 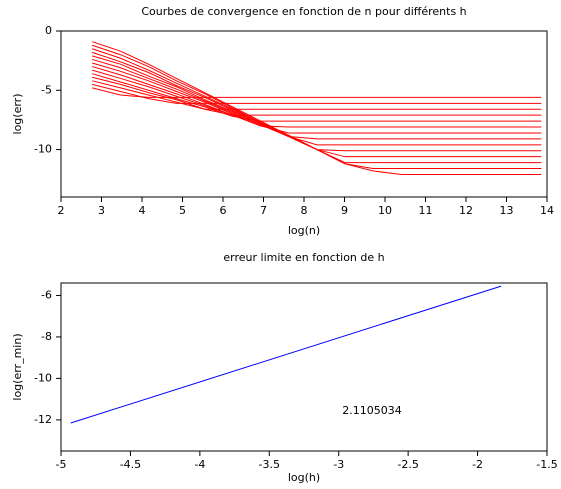 What do you see at coordinates (303, 257) in the screenshot?
I see `chart-title: erreur limite en fonction de h` at bounding box center [303, 257].